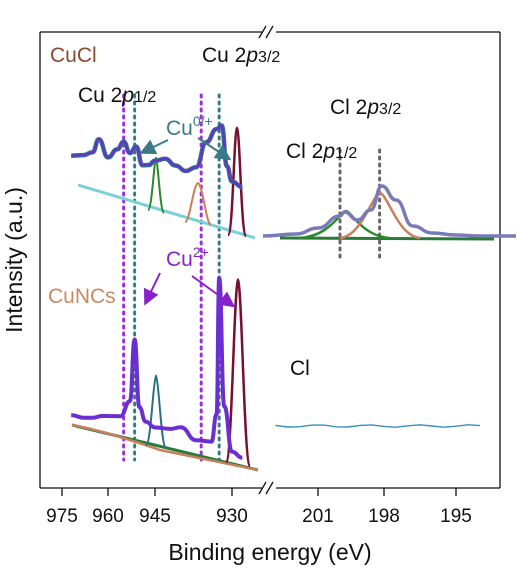 This screenshot has height=571, width=521. Describe the element at coordinates (14, 260) in the screenshot. I see `y-axis-title: Intensity (a.u.)` at that location.